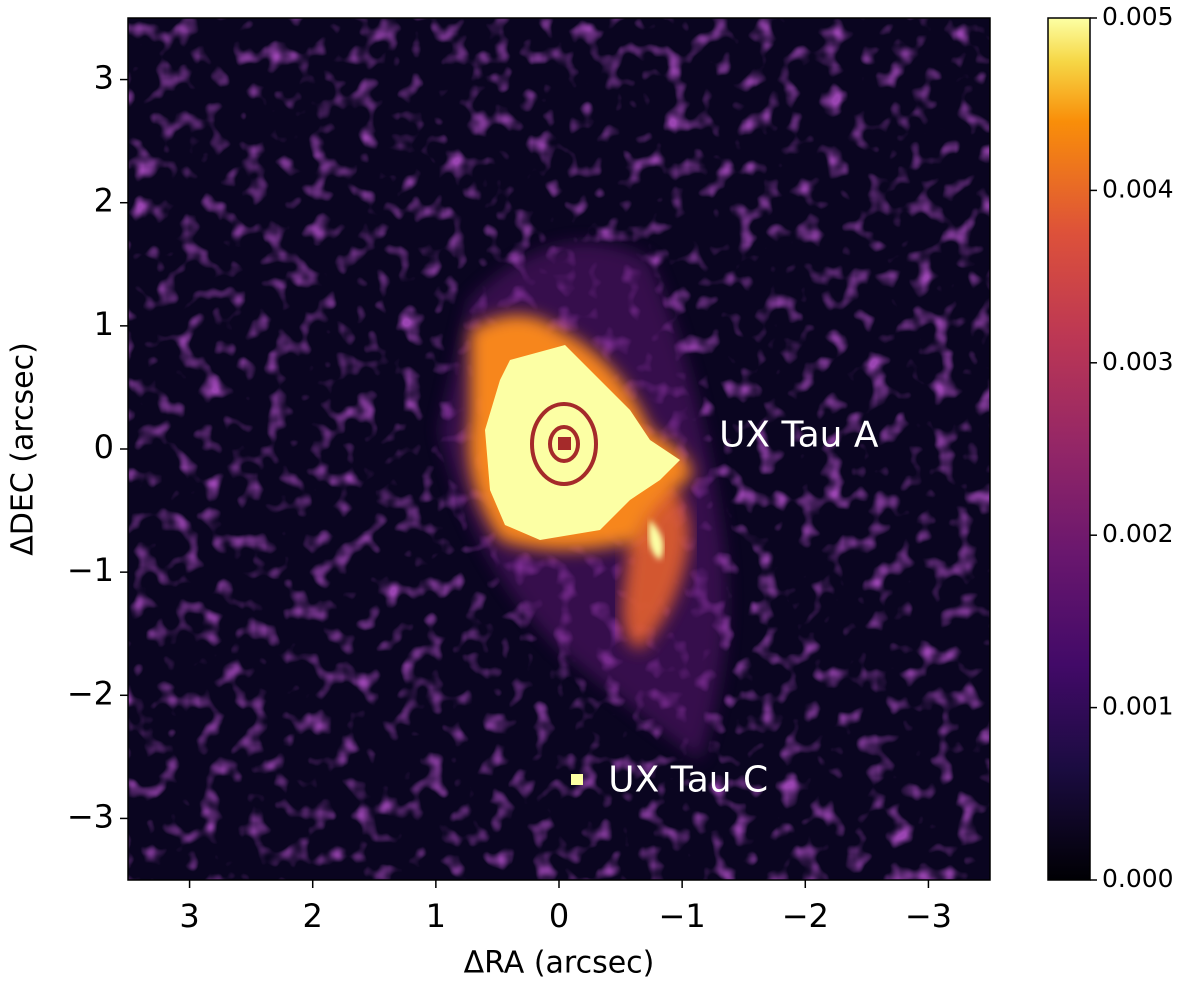  I want to click on y-tick-label: 3, so click(104, 78).